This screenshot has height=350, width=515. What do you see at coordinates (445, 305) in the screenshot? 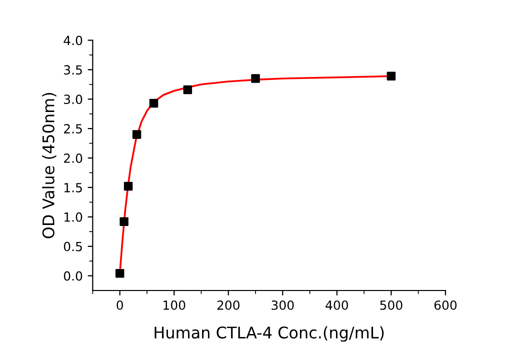
I see `x-tick-label: 600` at bounding box center [445, 305].